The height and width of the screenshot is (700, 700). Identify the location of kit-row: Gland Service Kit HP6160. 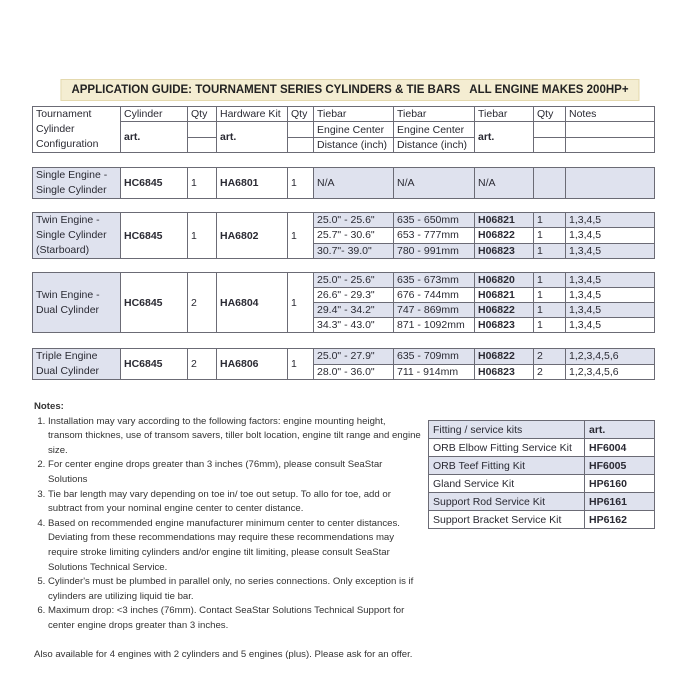
(541, 483).